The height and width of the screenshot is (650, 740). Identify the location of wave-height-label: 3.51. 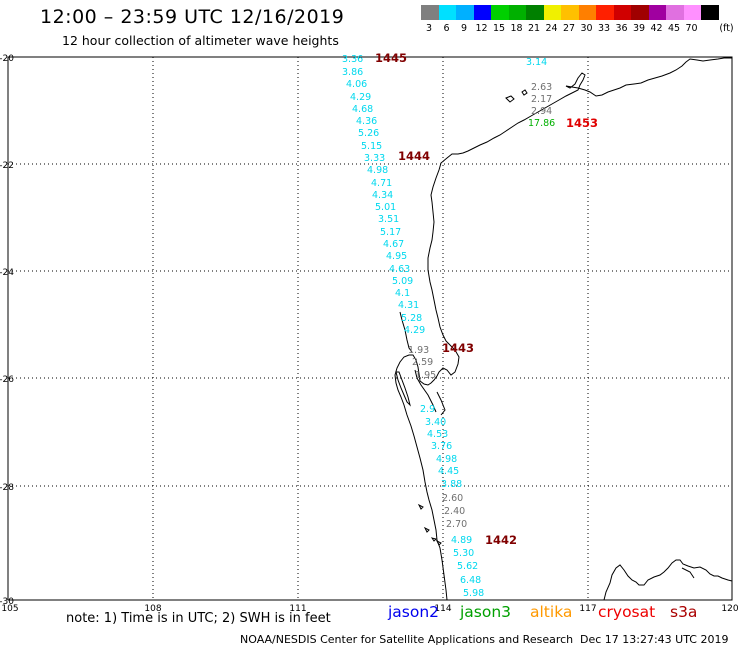
(388, 219).